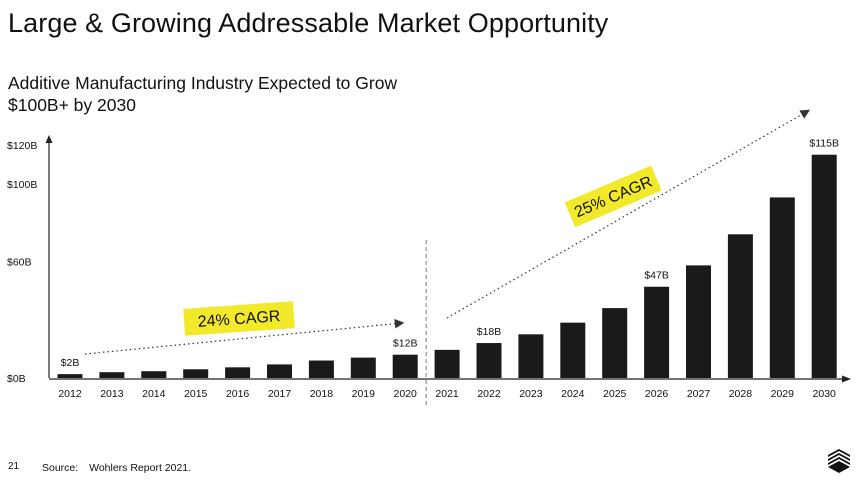 This screenshot has width=865, height=488. I want to click on x-tick-label: 2030, so click(825, 394).